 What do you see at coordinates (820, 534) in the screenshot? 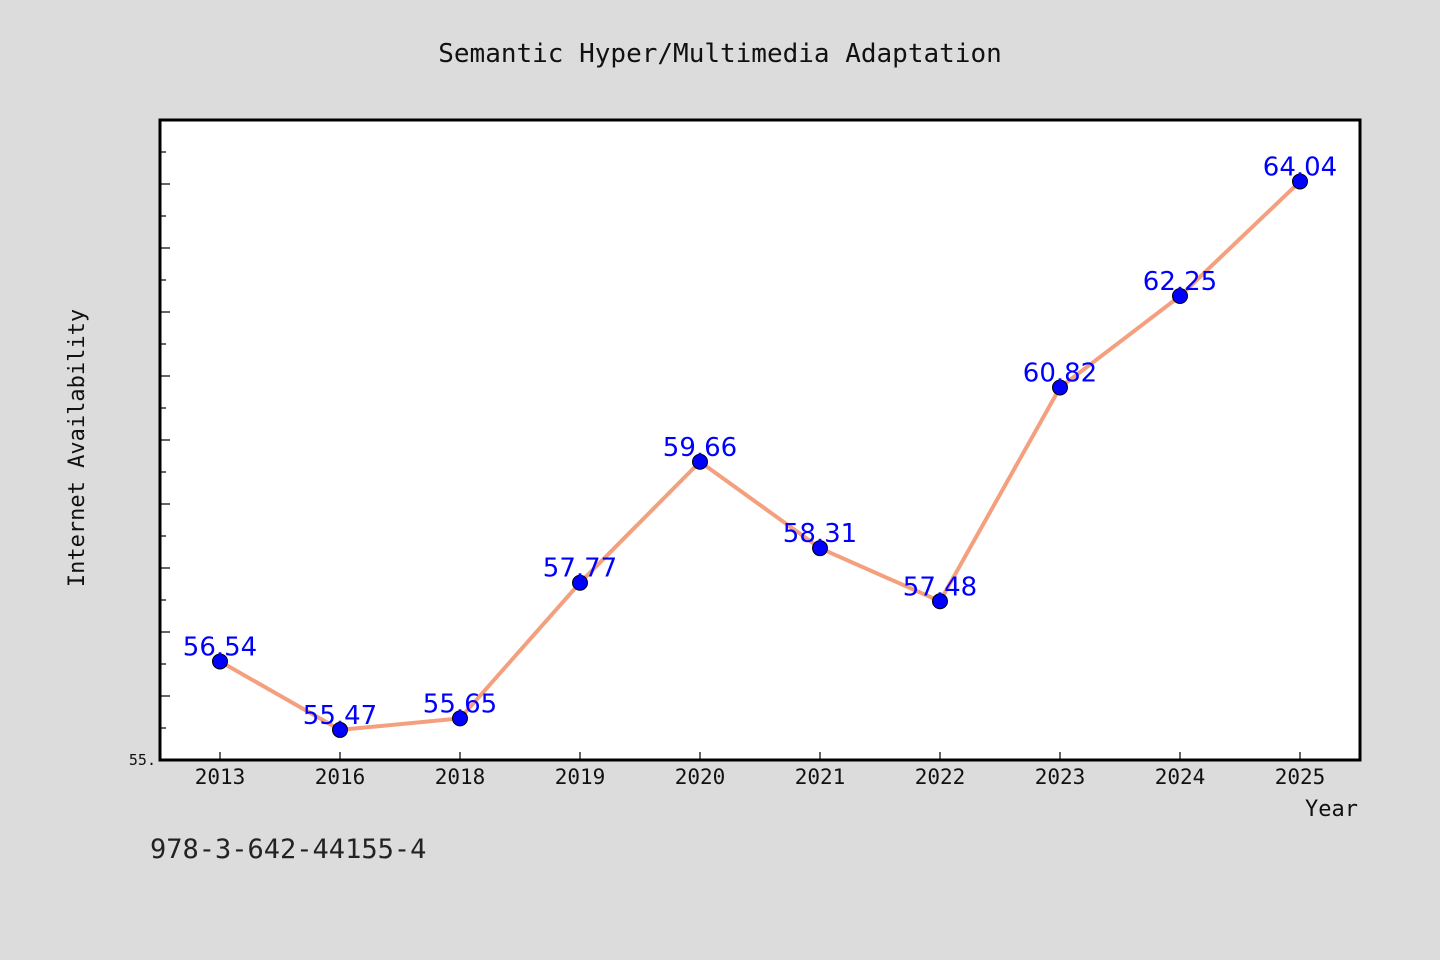
I see `data-label: 58.31` at bounding box center [820, 534].